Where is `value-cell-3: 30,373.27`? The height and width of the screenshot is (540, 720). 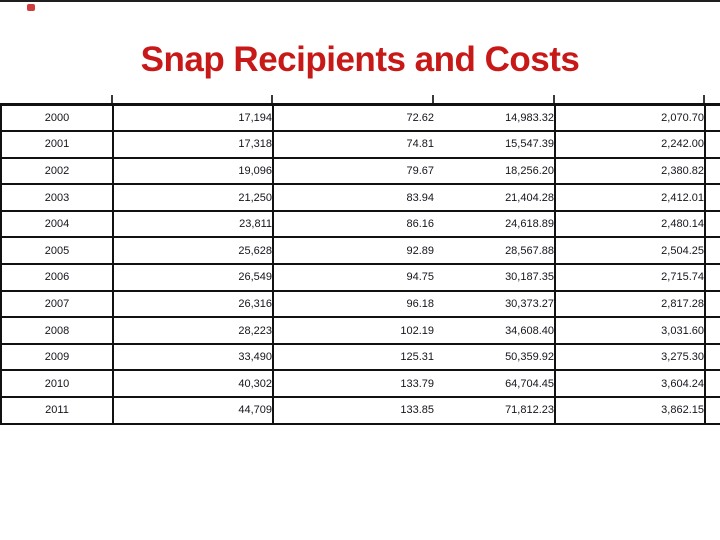 value-cell-3: 30,373.27 is located at coordinates (495, 304).